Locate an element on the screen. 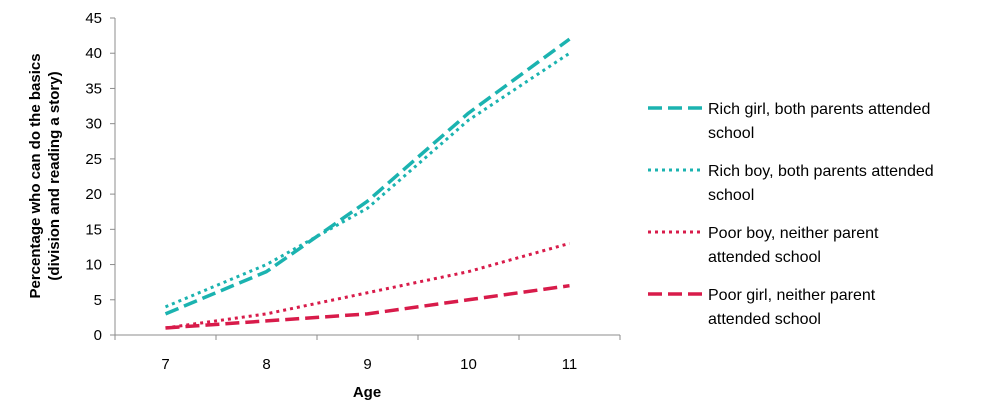 The image size is (987, 420). x-tick-label: 10 is located at coordinates (468, 364).